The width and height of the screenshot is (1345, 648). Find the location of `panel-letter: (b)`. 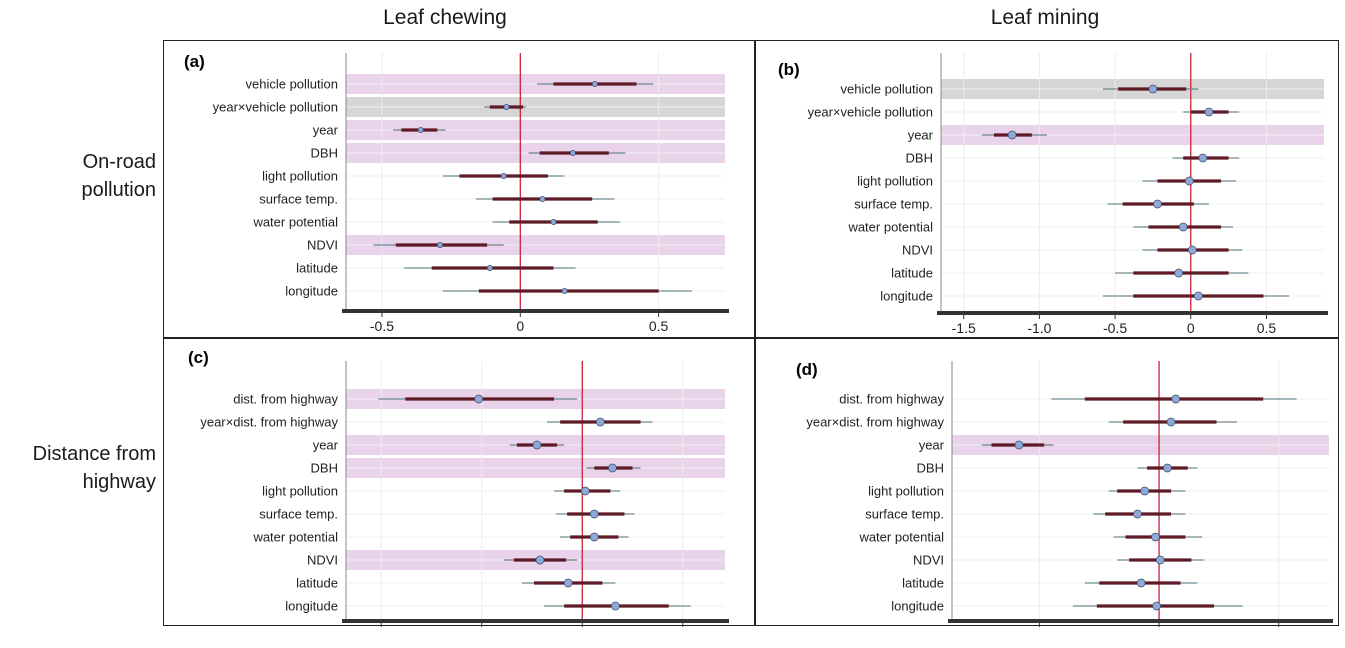

panel-letter: (b) is located at coordinates (789, 69).